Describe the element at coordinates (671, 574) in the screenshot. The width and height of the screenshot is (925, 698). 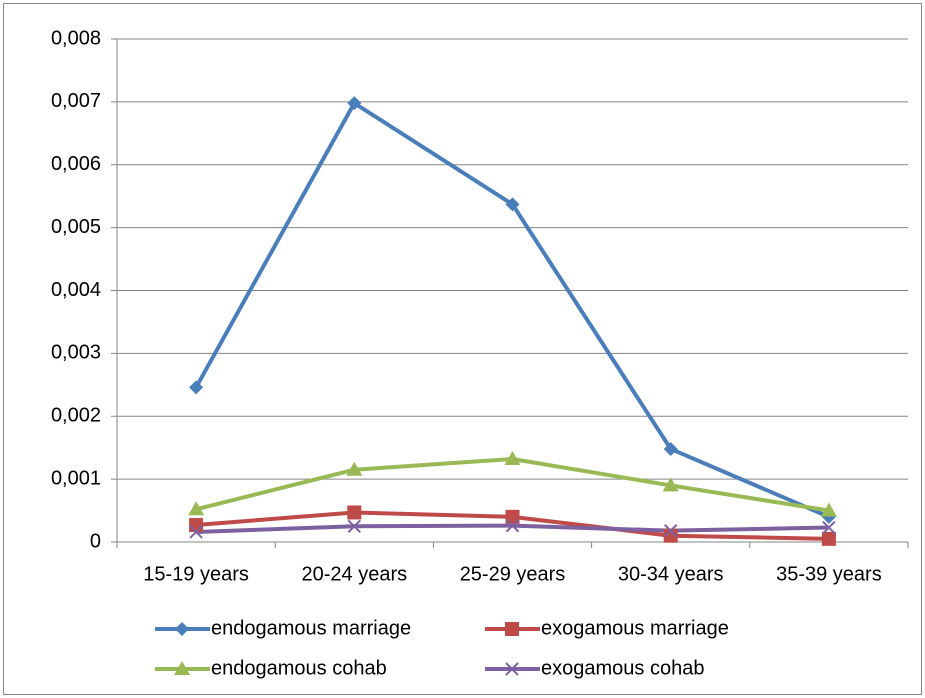
I see `x-tick-label: 30-34 years` at that location.